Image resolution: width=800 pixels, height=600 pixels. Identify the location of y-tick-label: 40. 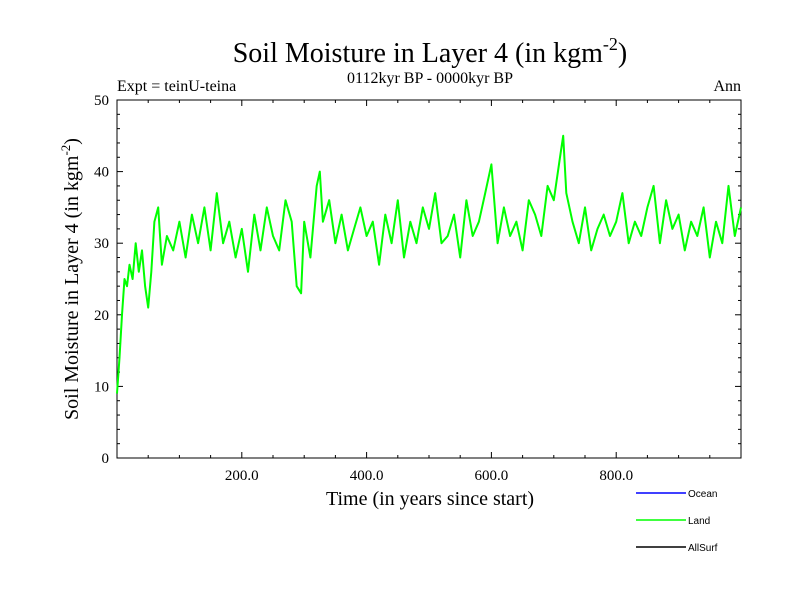
(101, 173).